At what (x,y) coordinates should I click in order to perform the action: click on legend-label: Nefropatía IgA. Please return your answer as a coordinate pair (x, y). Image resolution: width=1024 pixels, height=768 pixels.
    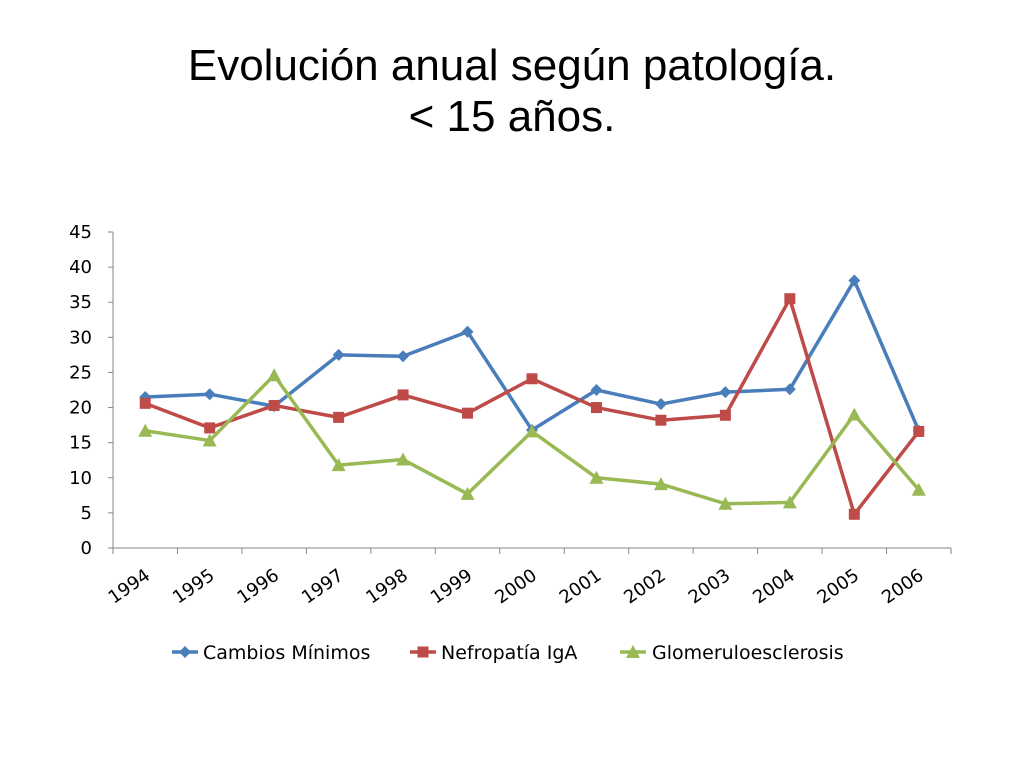
    Looking at the image, I should click on (509, 653).